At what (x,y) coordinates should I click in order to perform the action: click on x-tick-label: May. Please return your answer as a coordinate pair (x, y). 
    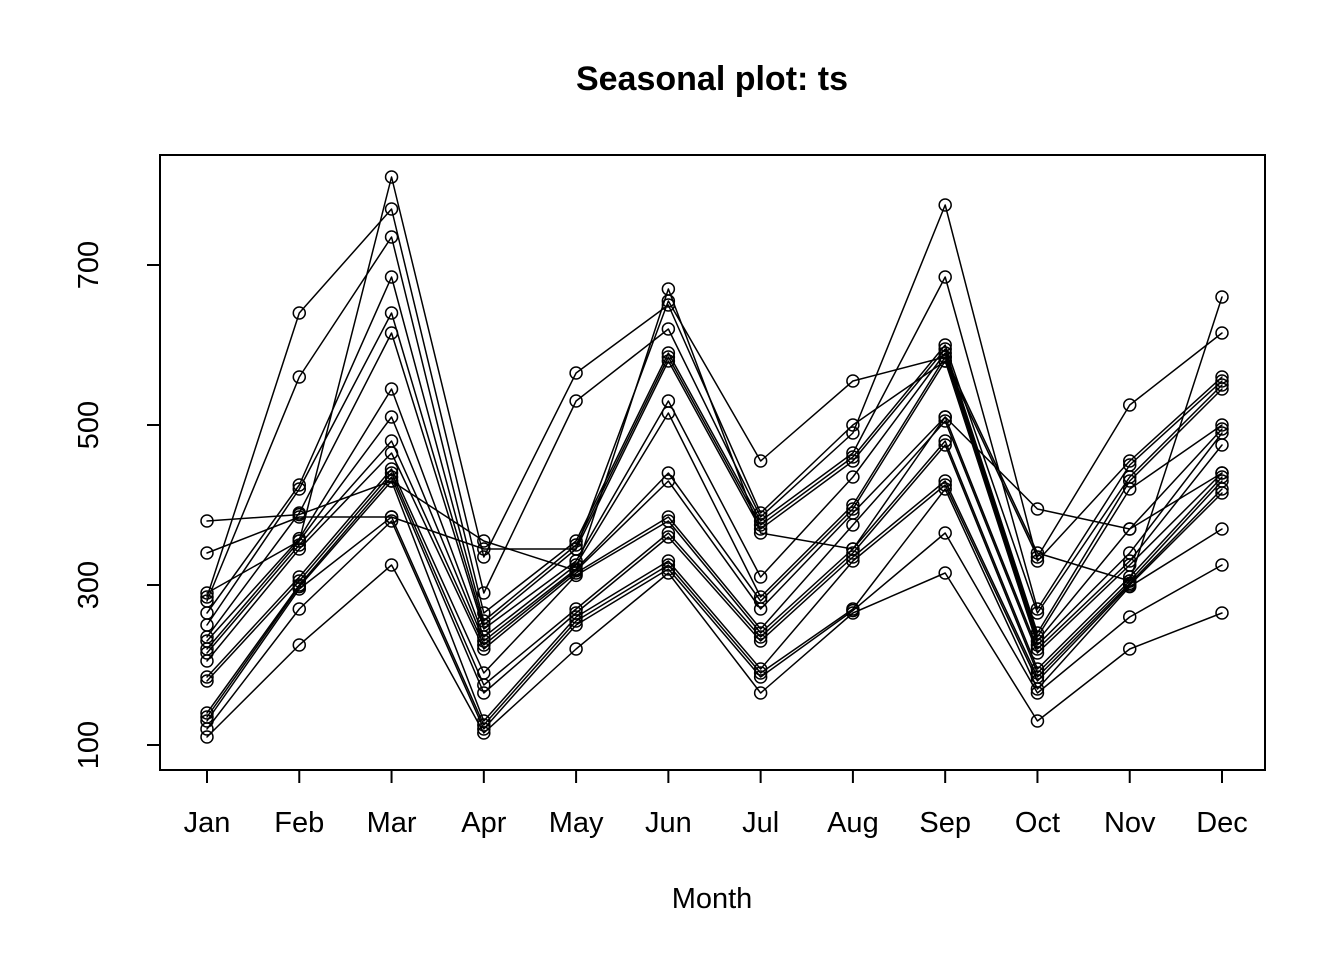
    Looking at the image, I should click on (576, 823).